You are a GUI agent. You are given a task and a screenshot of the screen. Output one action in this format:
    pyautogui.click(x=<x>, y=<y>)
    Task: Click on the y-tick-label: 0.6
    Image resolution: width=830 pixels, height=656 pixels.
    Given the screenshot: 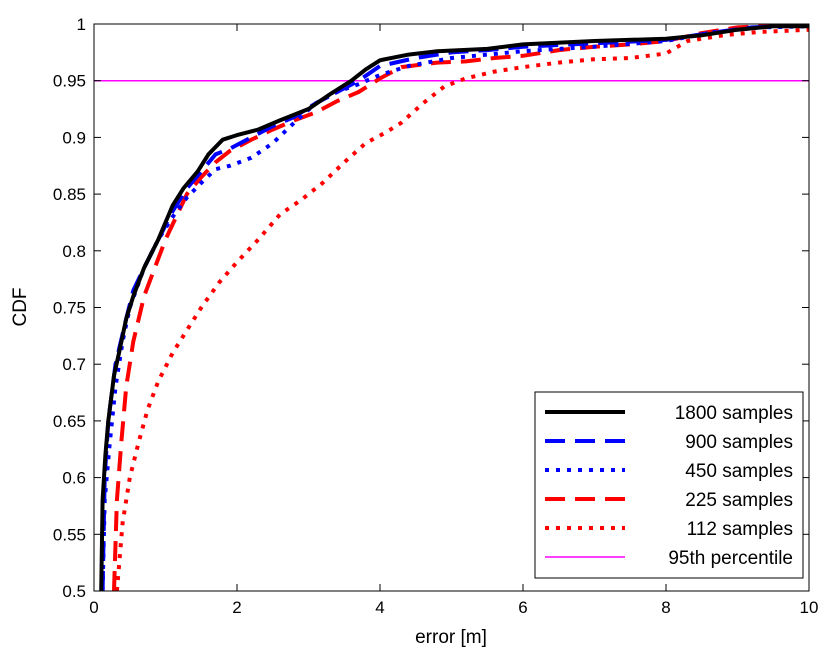 What is the action you would take?
    pyautogui.click(x=74, y=478)
    